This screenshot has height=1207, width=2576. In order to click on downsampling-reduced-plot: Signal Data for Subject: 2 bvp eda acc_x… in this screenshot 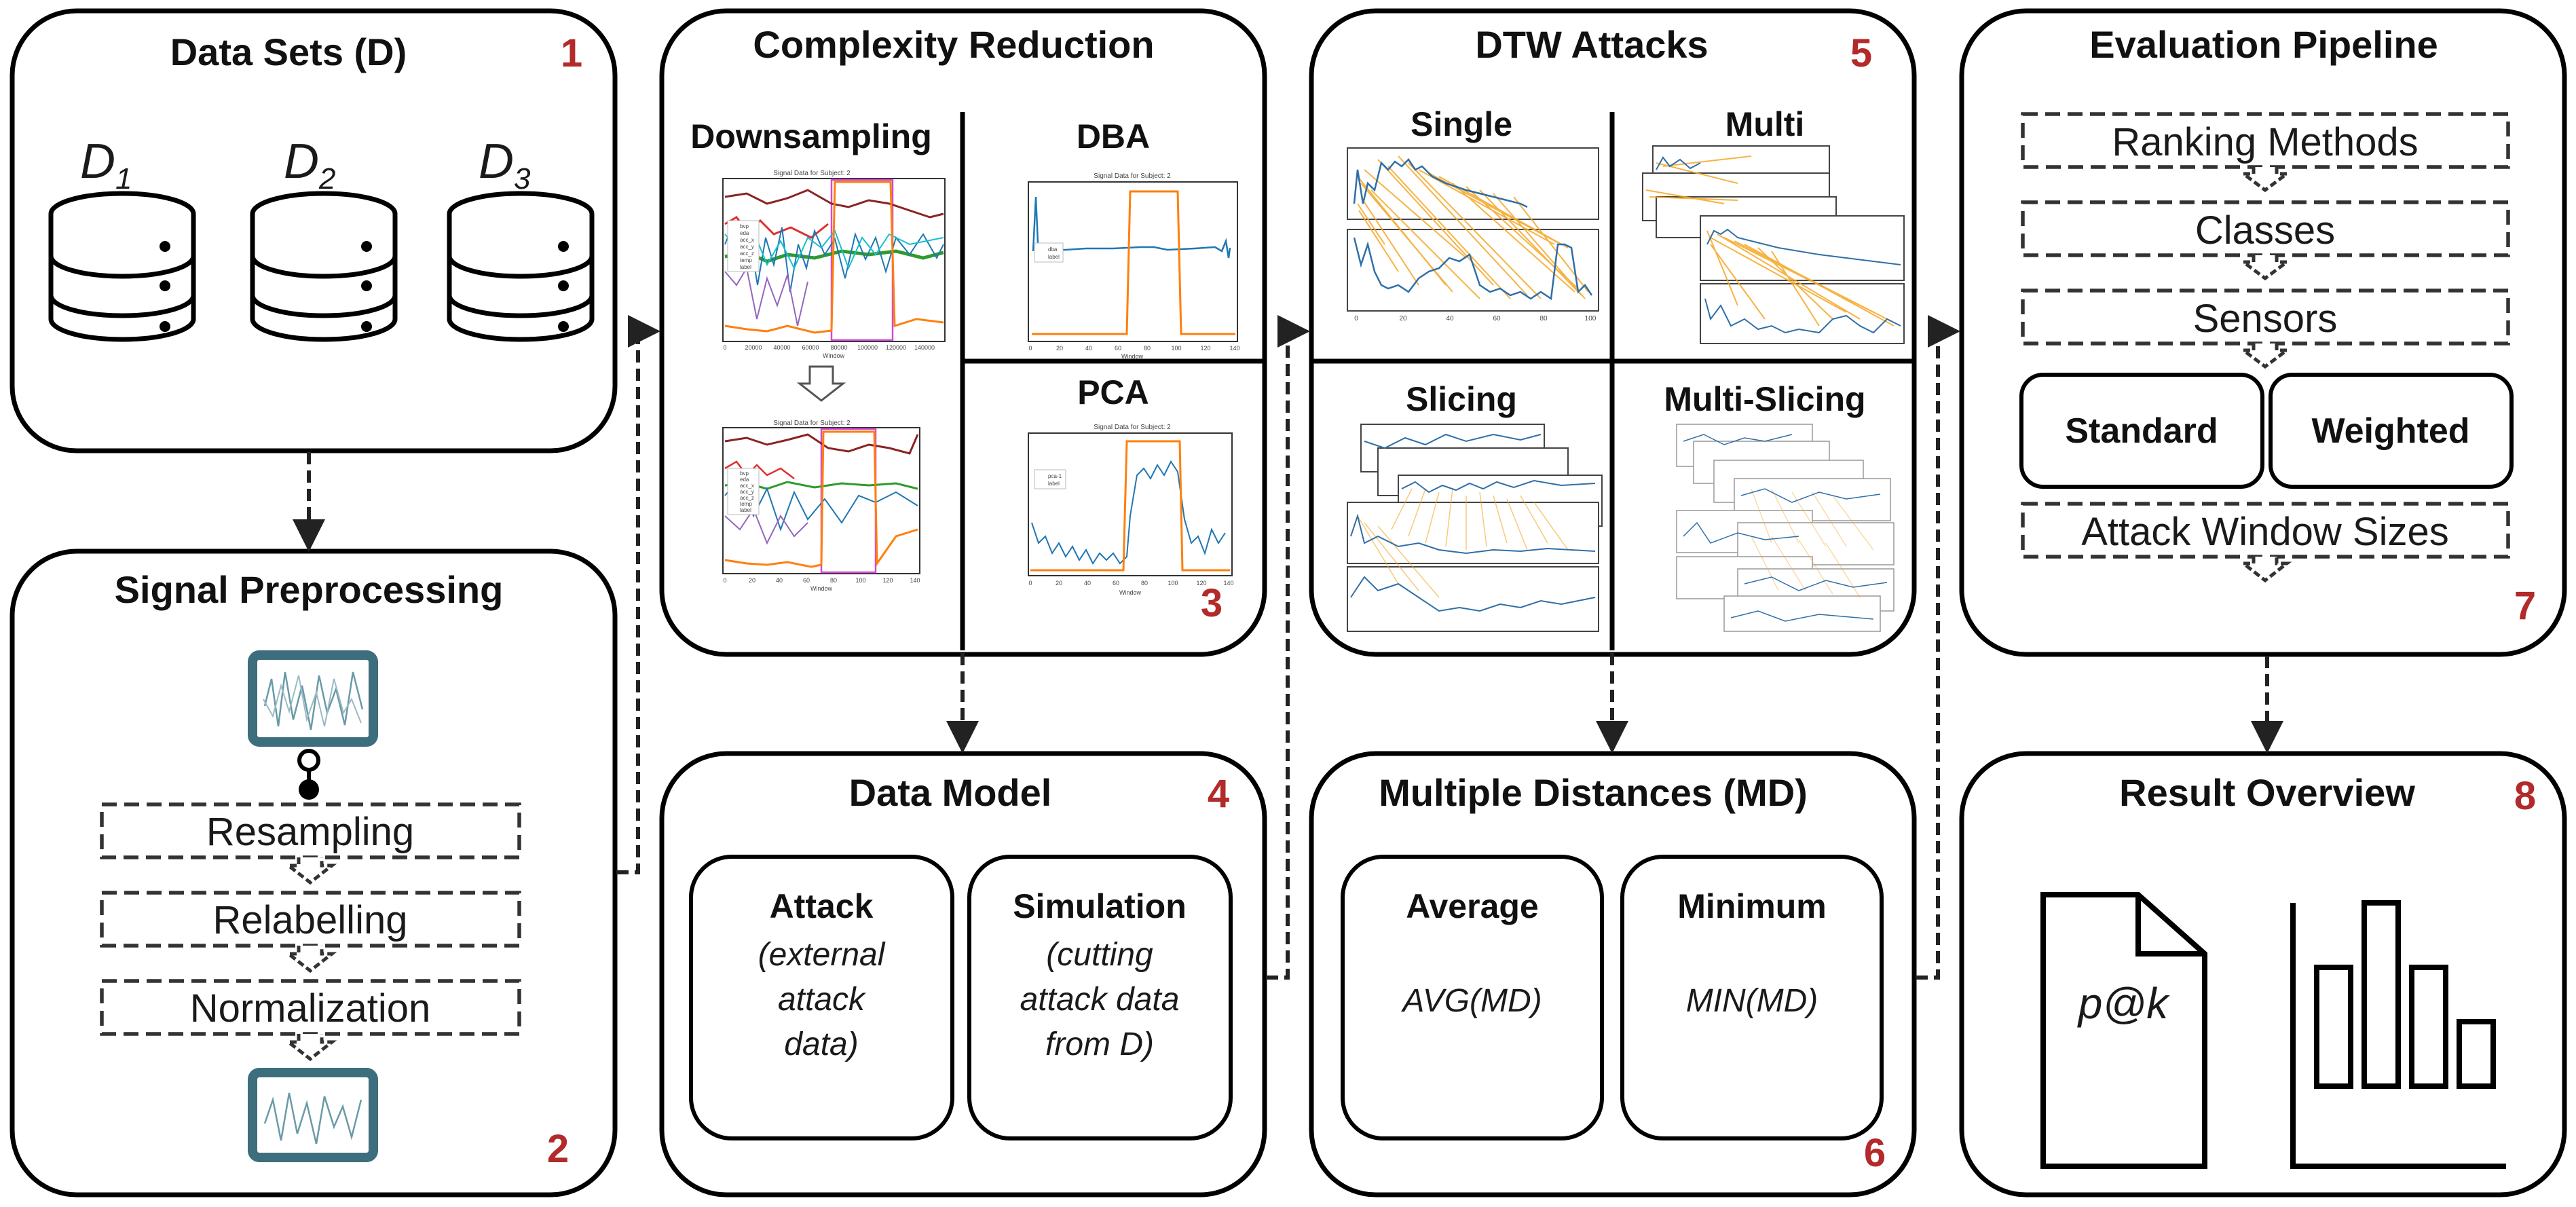, I will do `click(822, 506)`.